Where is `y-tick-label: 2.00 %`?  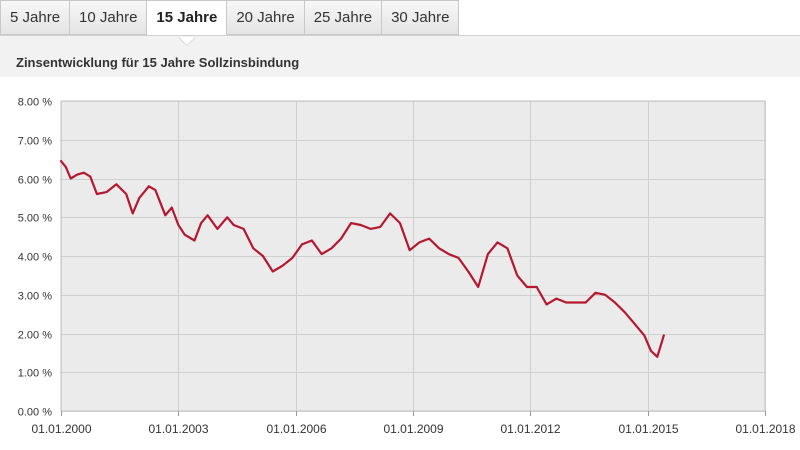
y-tick-label: 2.00 % is located at coordinates (35, 336).